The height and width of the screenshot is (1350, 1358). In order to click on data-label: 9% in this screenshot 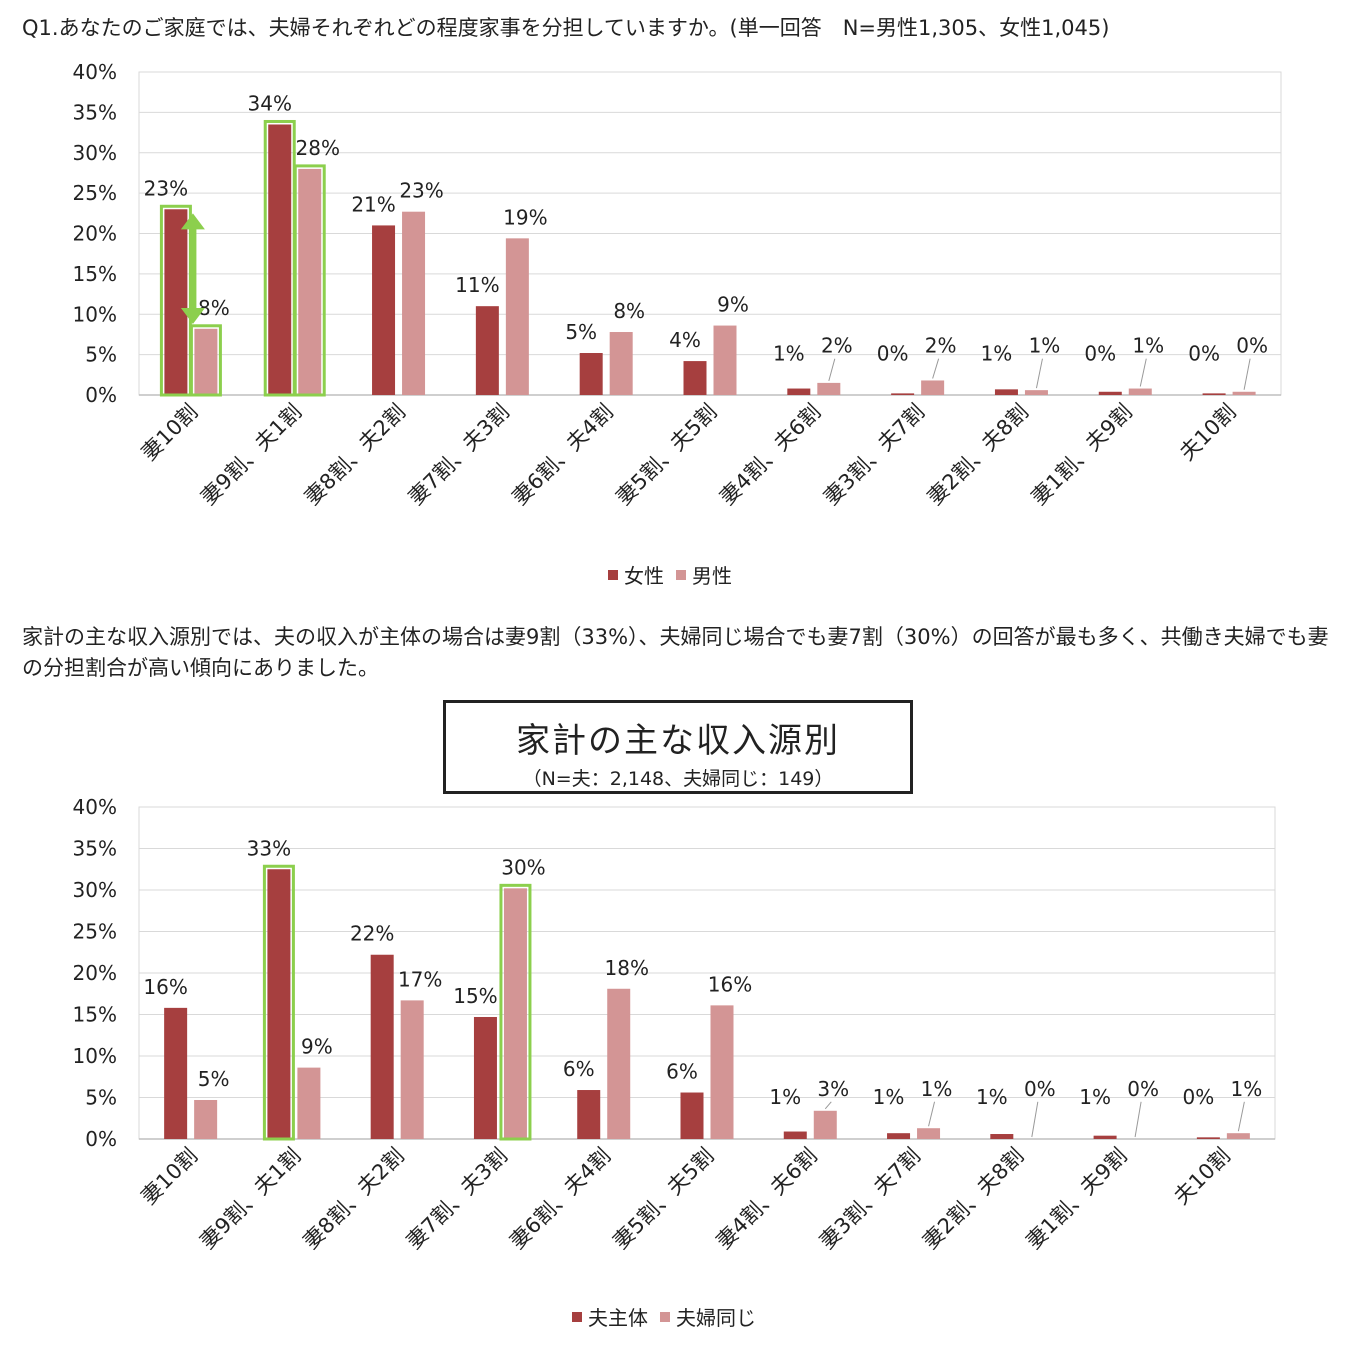, I will do `click(733, 305)`.